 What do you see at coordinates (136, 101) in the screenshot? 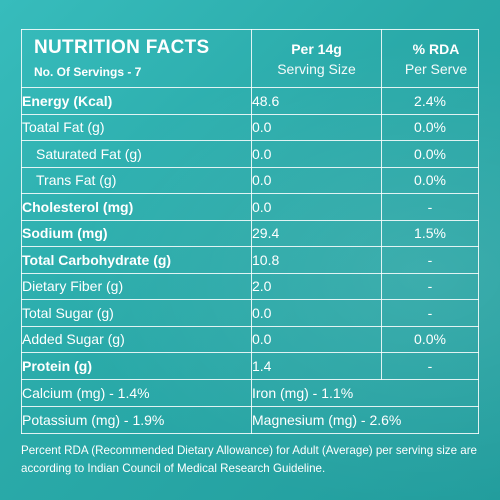
I see `row-label: Energy (Kcal)` at bounding box center [136, 101].